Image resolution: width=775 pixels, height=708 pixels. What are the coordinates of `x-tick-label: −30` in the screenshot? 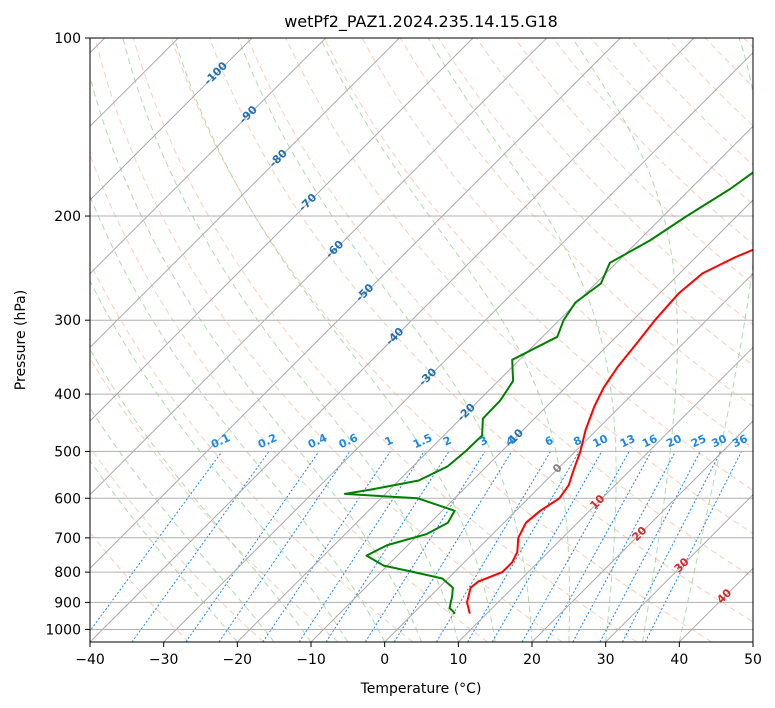 It's located at (164, 660).